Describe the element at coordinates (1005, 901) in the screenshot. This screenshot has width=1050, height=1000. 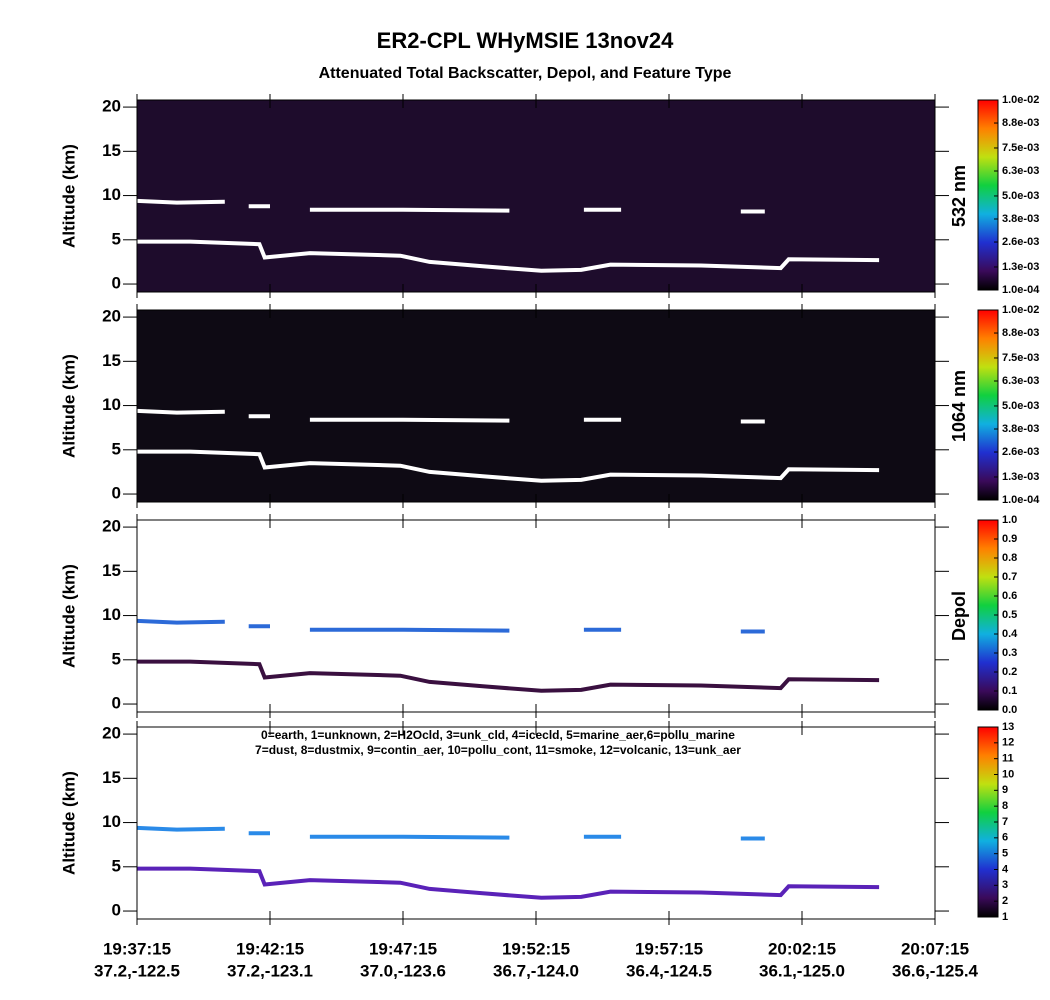
I see `colorbar-tick-label: 2` at that location.